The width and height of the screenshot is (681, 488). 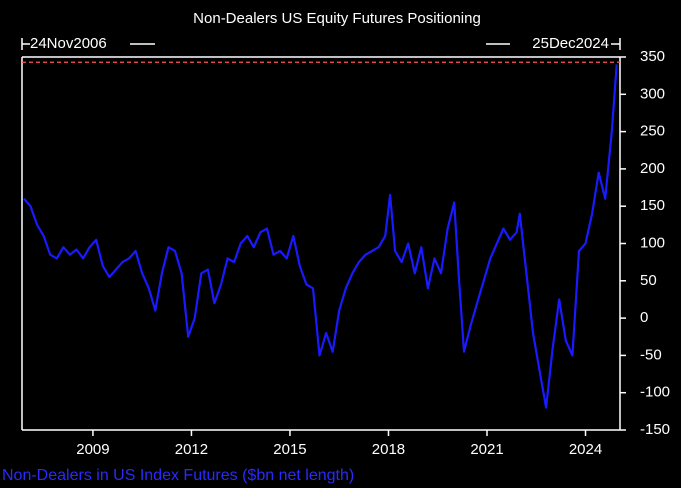 I want to click on y-tick-label: -100, so click(x=655, y=392).